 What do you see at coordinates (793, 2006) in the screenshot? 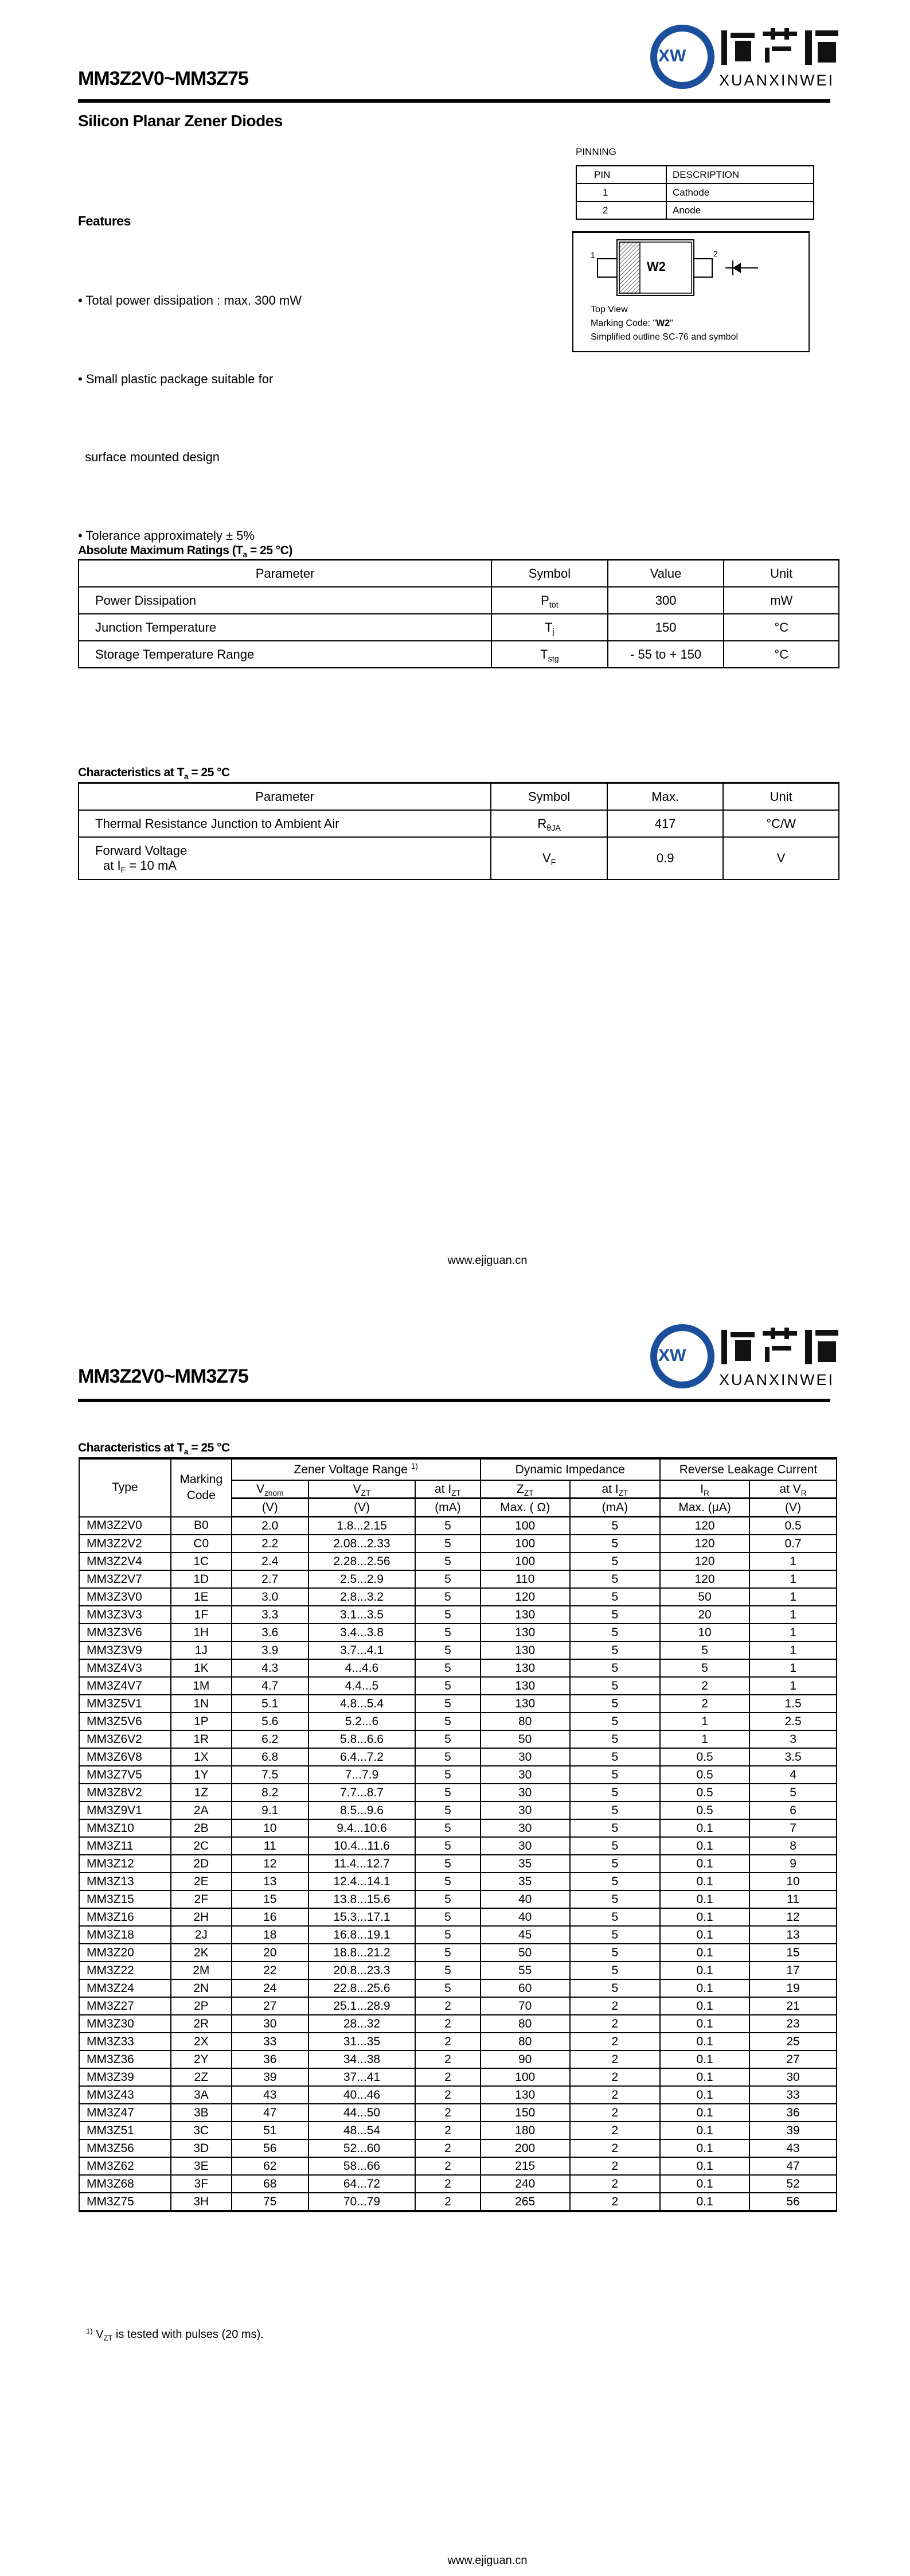
I see `vr-cell: 21` at bounding box center [793, 2006].